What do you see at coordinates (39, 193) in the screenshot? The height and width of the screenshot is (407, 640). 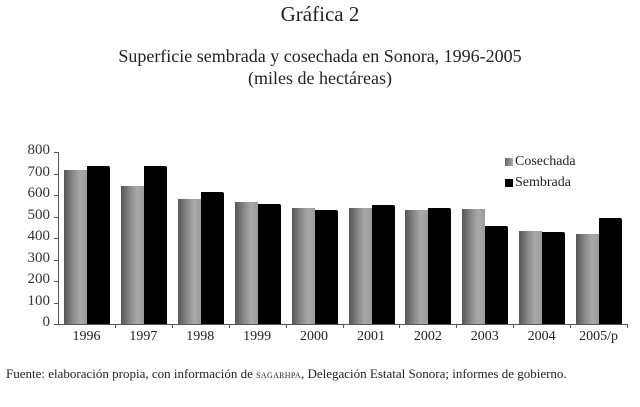 I see `y-tick-label: 600` at bounding box center [39, 193].